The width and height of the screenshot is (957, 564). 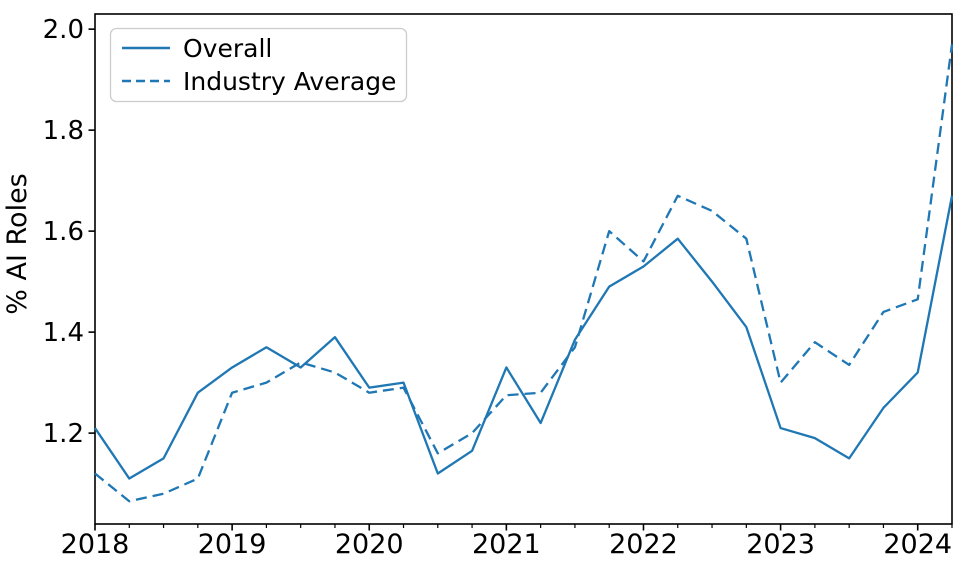 I want to click on x-tick-label: 2018, so click(x=95, y=544).